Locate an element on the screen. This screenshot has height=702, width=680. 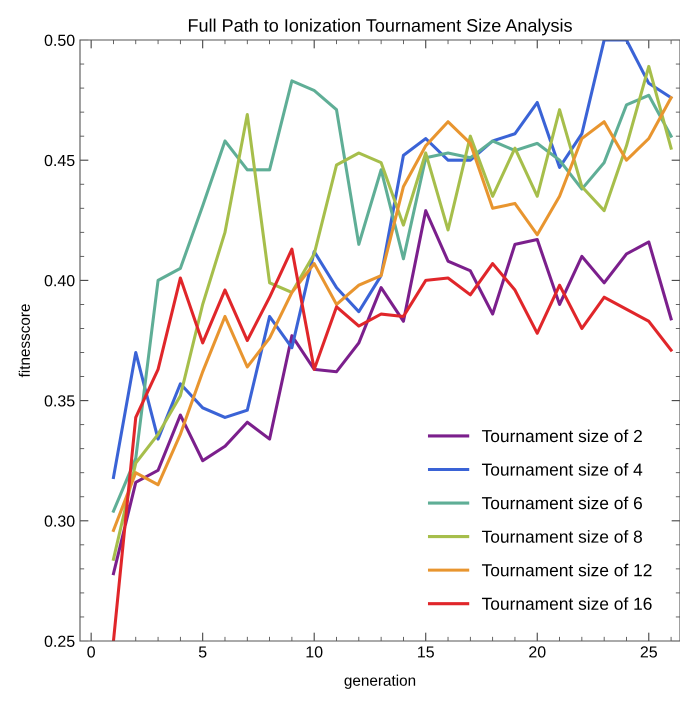
x-axis-title: generation is located at coordinates (380, 681).